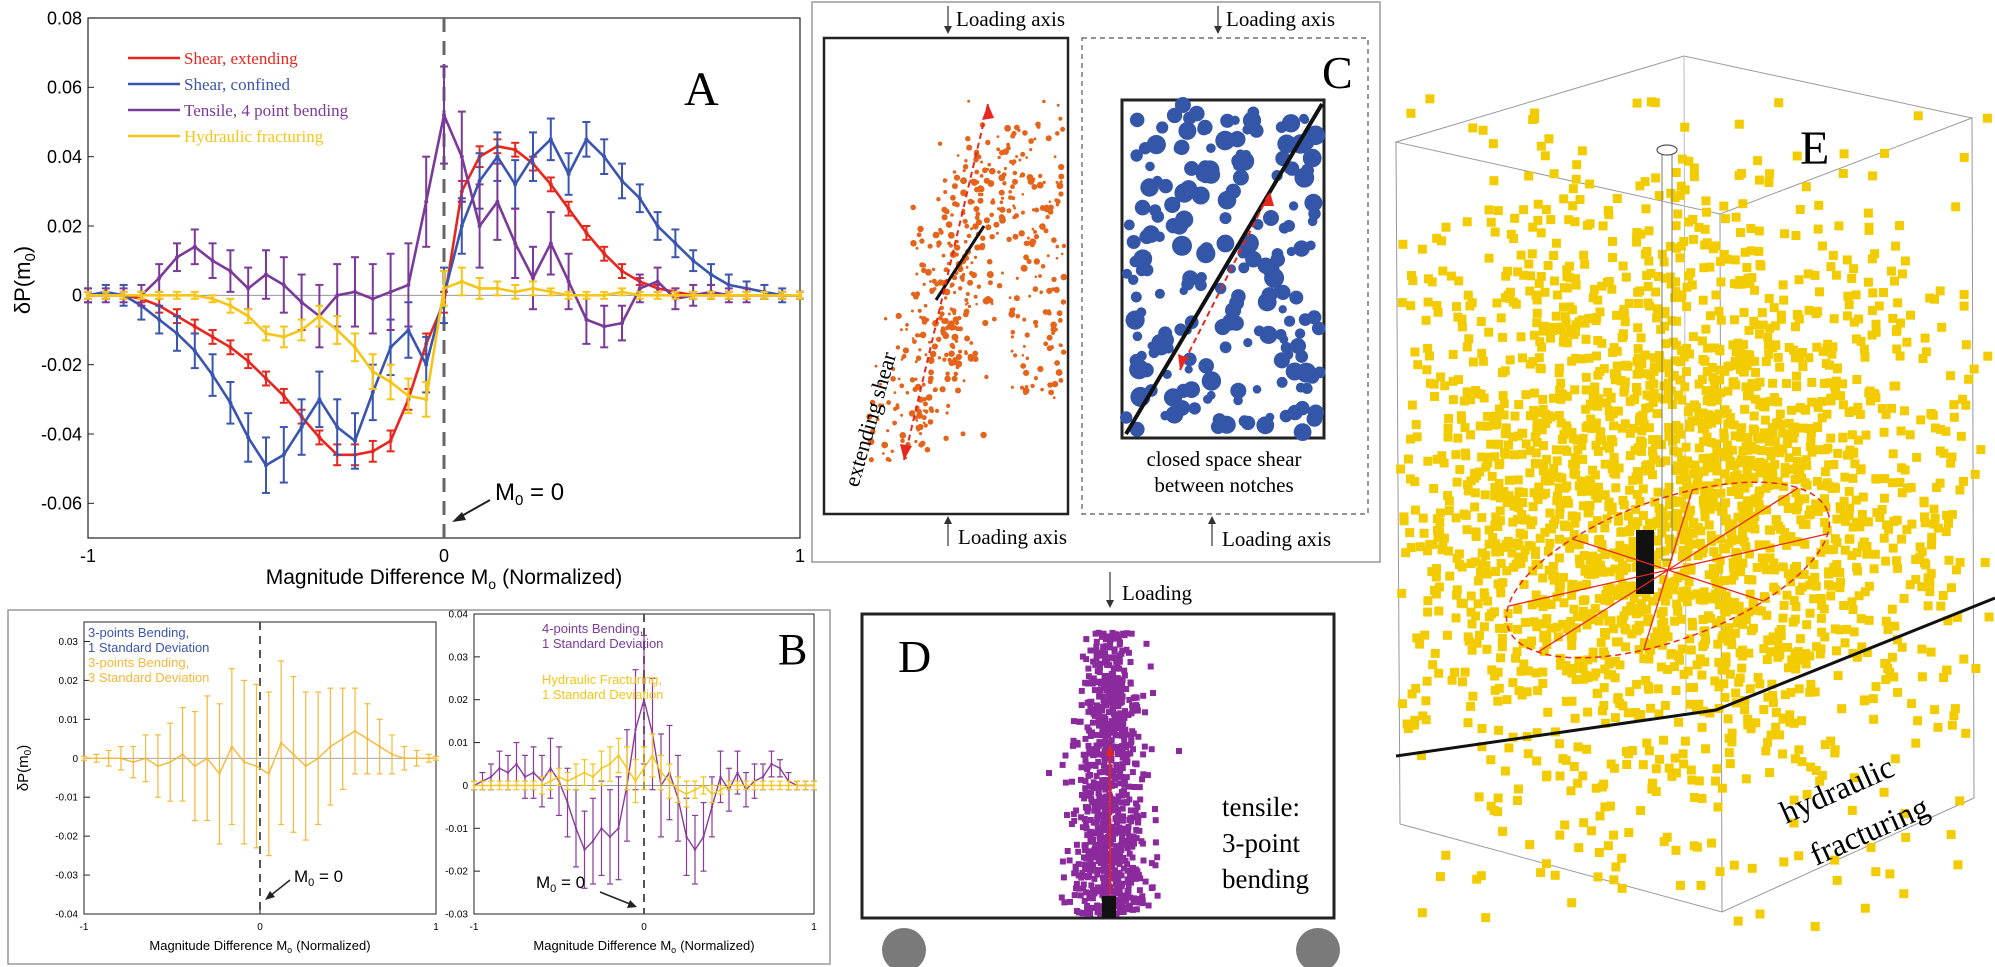 The image size is (1995, 967). Describe the element at coordinates (1110, 604) in the screenshot. I see `panel-d-loading-arrowhead` at that location.